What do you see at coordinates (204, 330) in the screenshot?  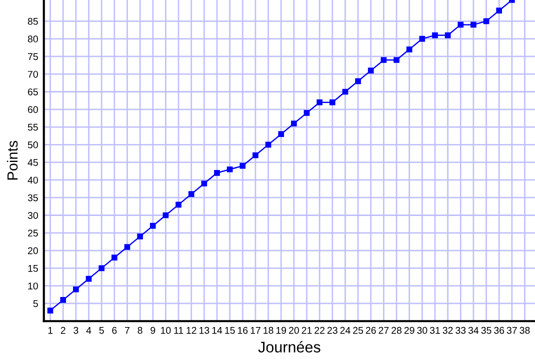 I see `x-tick-label: 13` at bounding box center [204, 330].